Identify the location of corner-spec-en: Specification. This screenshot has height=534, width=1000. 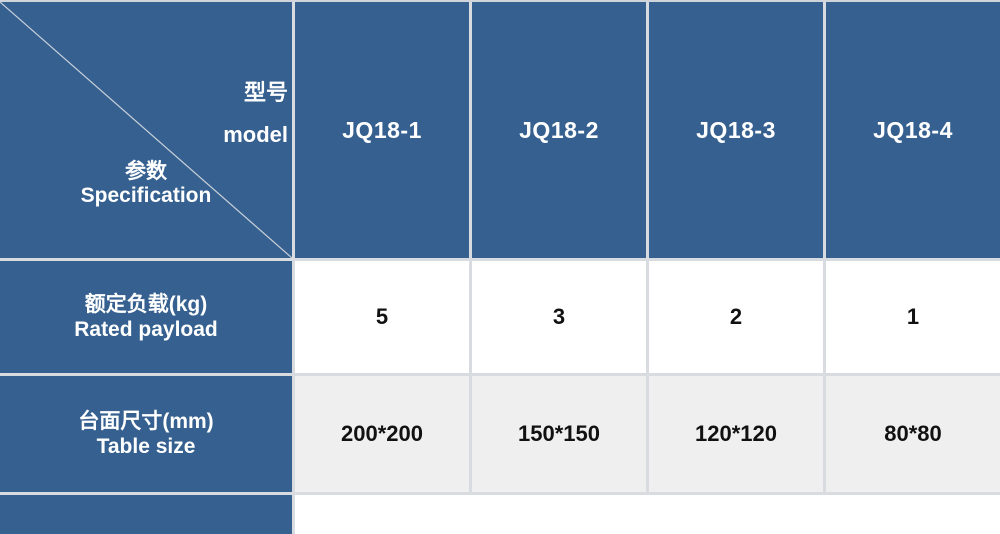
(146, 195).